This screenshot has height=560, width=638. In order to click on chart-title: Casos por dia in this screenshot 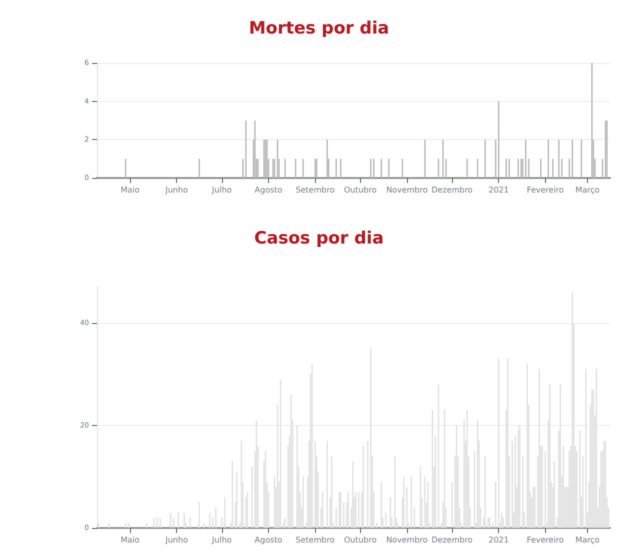, I will do `click(319, 238)`.